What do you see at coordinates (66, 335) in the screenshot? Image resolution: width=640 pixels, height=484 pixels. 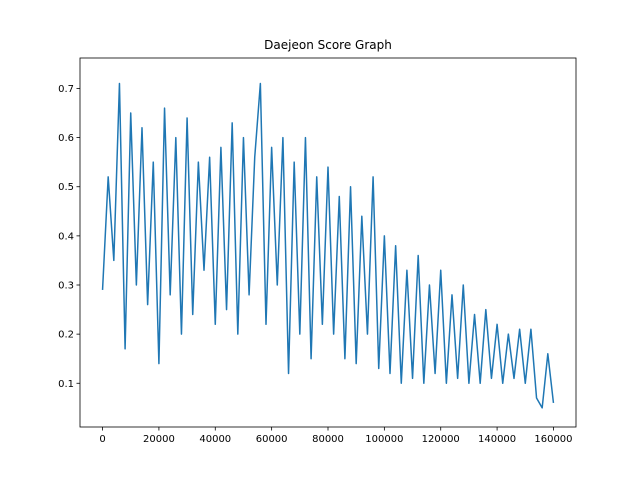 I see `y-tick-label: 0.2` at bounding box center [66, 335].